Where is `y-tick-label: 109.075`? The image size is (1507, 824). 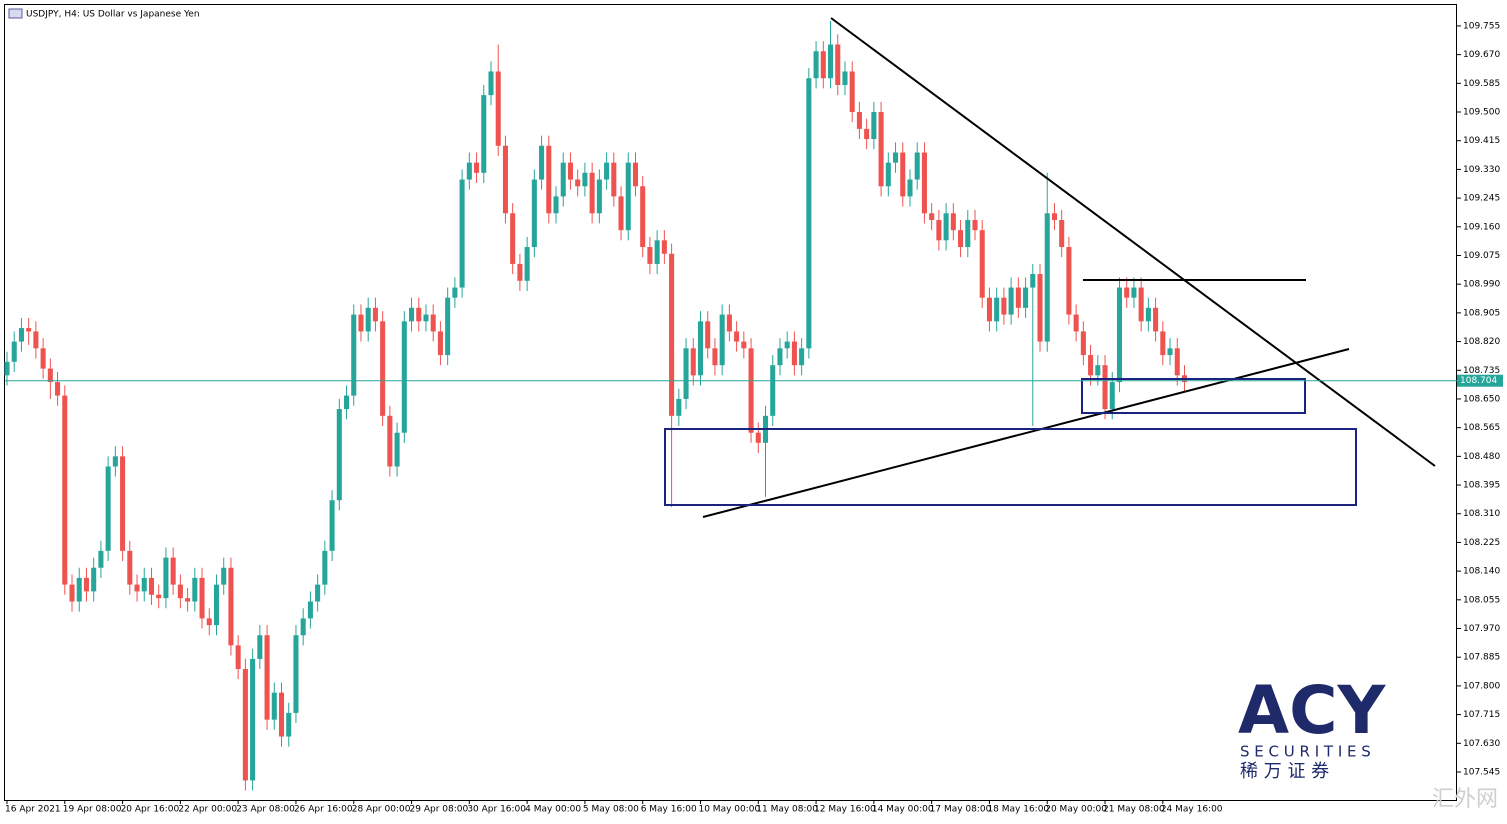
y-tick-label: 109.075 is located at coordinates (1481, 256).